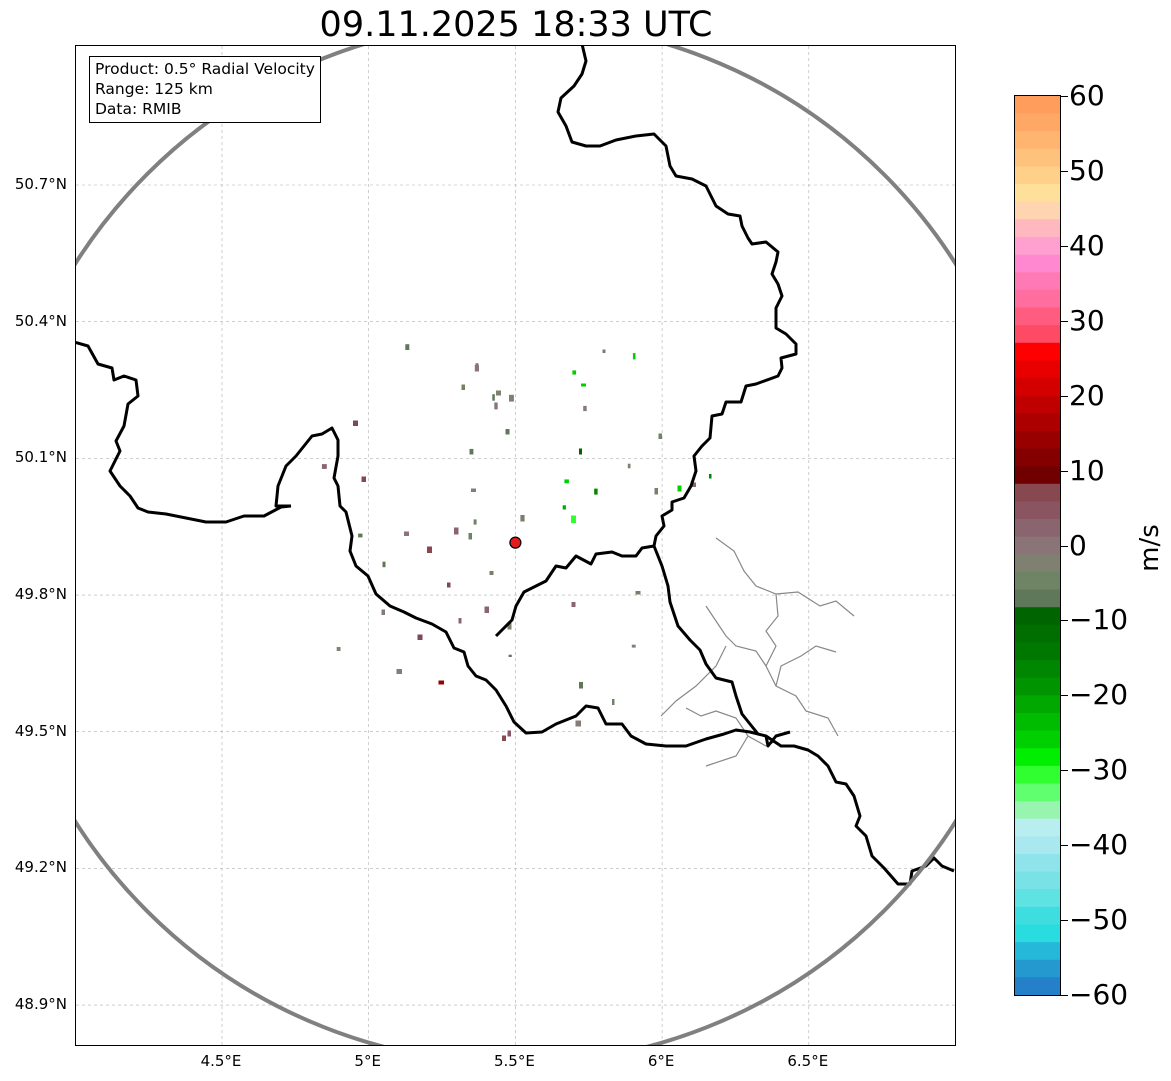 The image size is (1171, 1081). What do you see at coordinates (514, 1061) in the screenshot?
I see `lon-tick-label: 5.5°E` at bounding box center [514, 1061].